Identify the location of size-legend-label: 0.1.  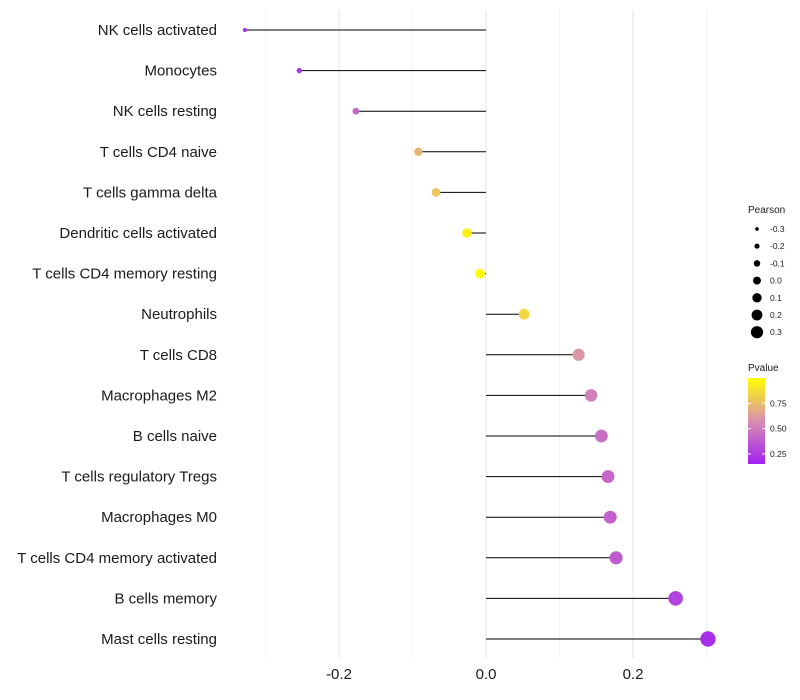
(776, 298).